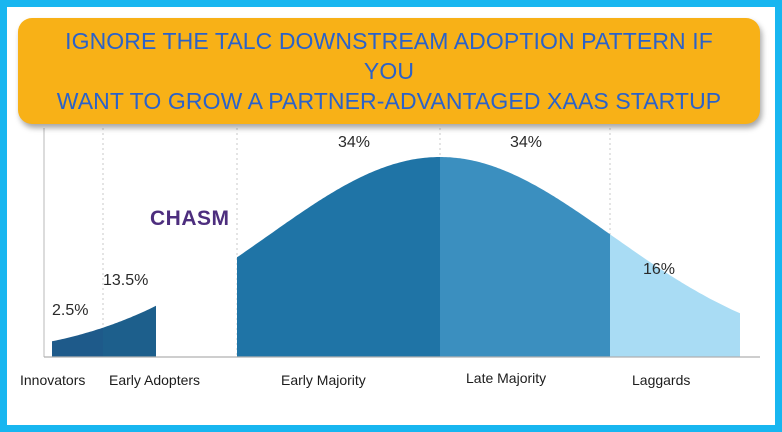 Image resolution: width=782 pixels, height=432 pixels. Describe the element at coordinates (190, 218) in the screenshot. I see `chasm-label: CHASM` at that location.